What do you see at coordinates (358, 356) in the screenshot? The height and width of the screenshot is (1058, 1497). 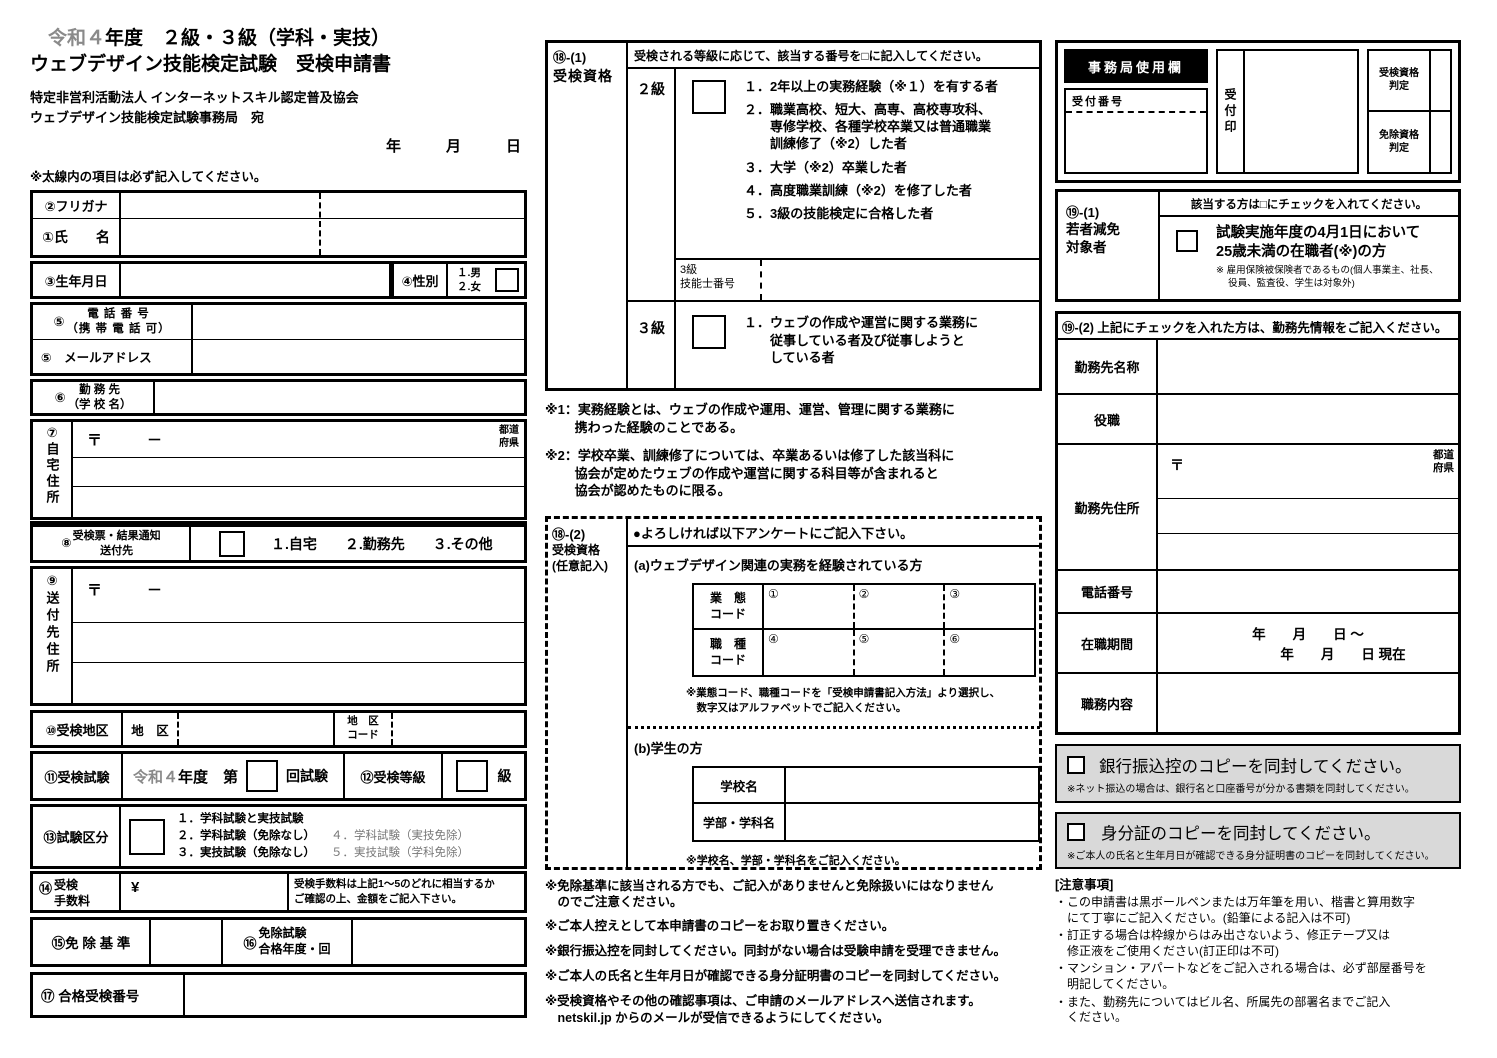 I see `email-input` at bounding box center [358, 356].